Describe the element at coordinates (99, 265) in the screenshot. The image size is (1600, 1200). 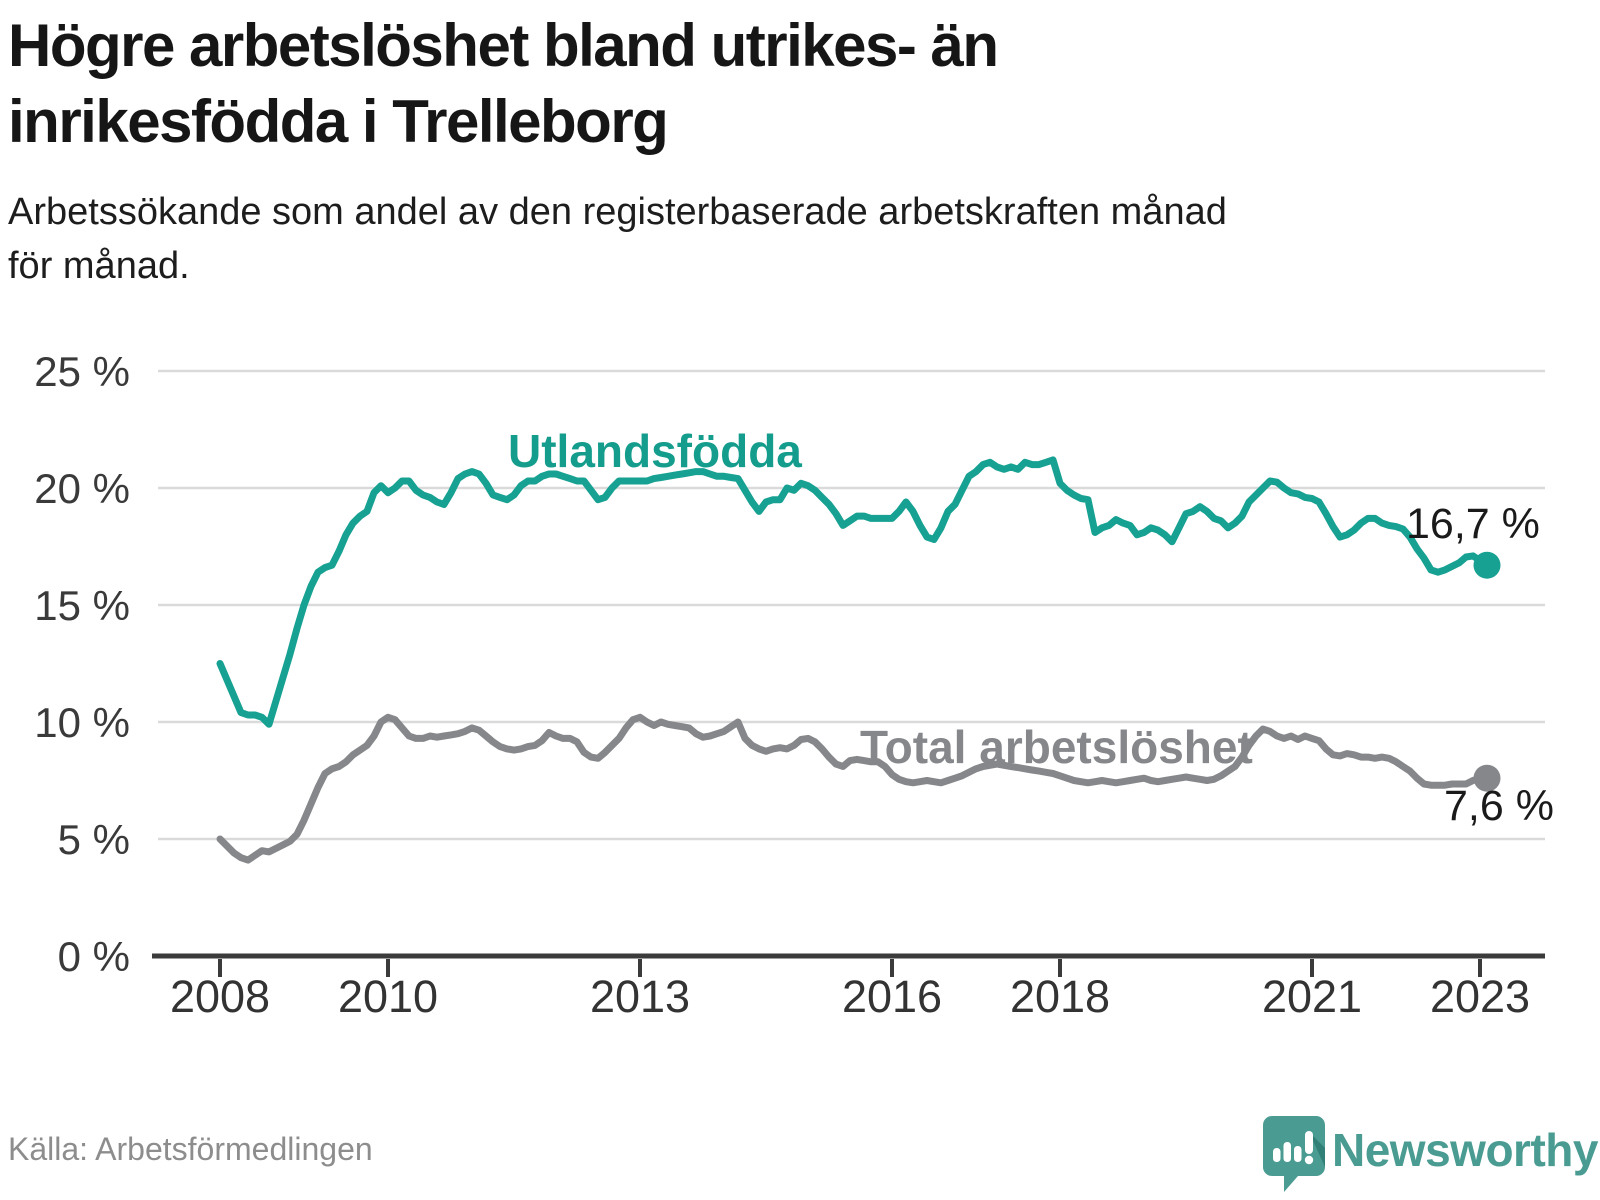
I see `chart-subtitle-line2: för månad.` at that location.